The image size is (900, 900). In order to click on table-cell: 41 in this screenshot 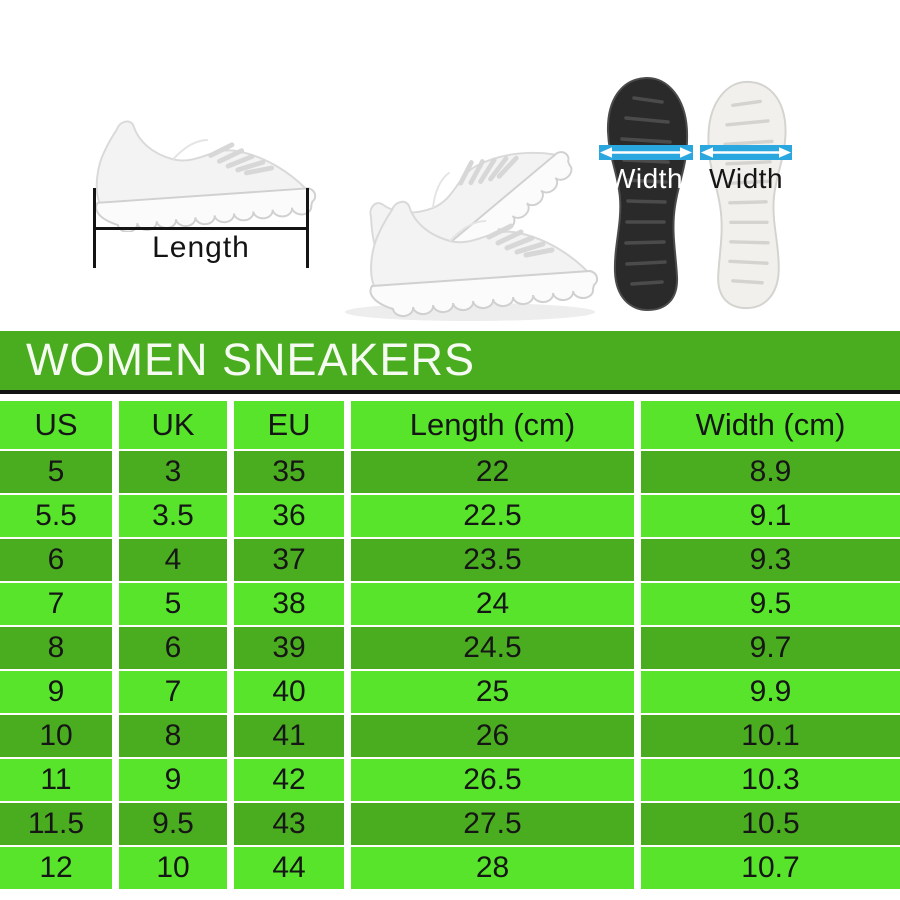, I will do `click(289, 736)`.